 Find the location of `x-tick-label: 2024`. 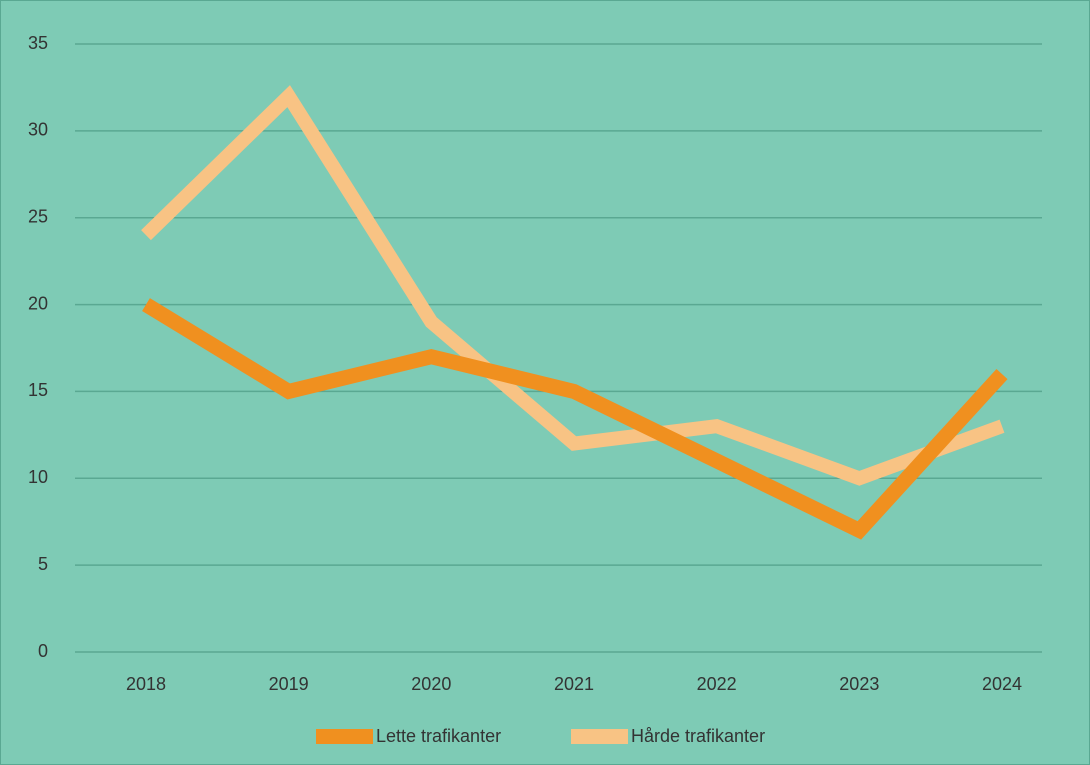

x-tick-label: 2024 is located at coordinates (1002, 684).